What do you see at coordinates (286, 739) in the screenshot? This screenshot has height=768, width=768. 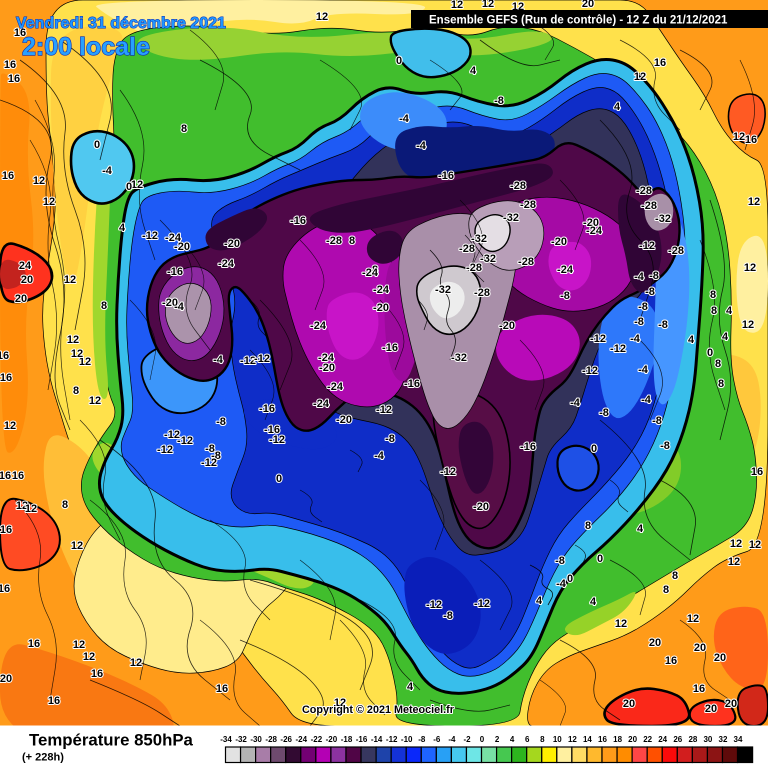 I see `svg-text: -26` at bounding box center [286, 739].